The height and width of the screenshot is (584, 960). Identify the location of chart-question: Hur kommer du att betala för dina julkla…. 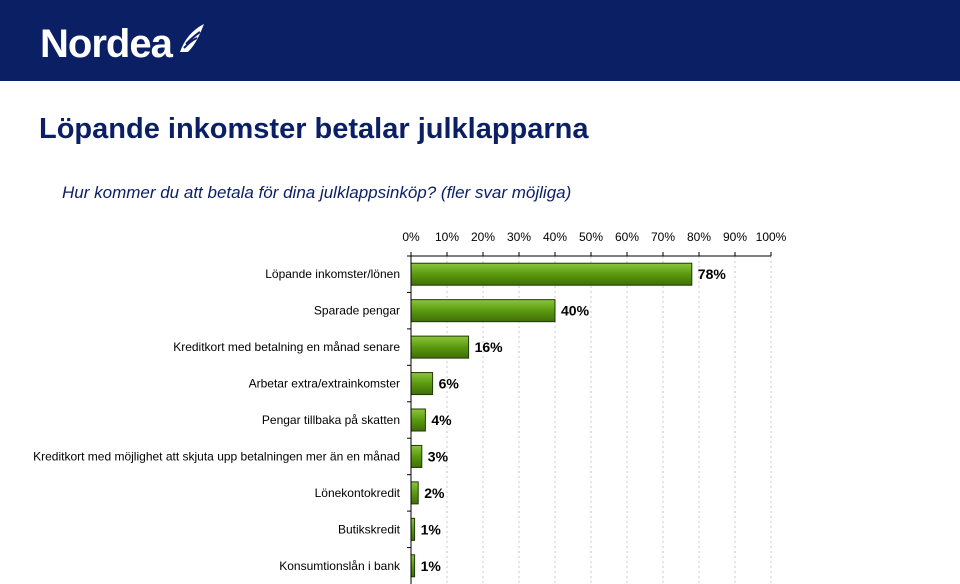
(317, 192).